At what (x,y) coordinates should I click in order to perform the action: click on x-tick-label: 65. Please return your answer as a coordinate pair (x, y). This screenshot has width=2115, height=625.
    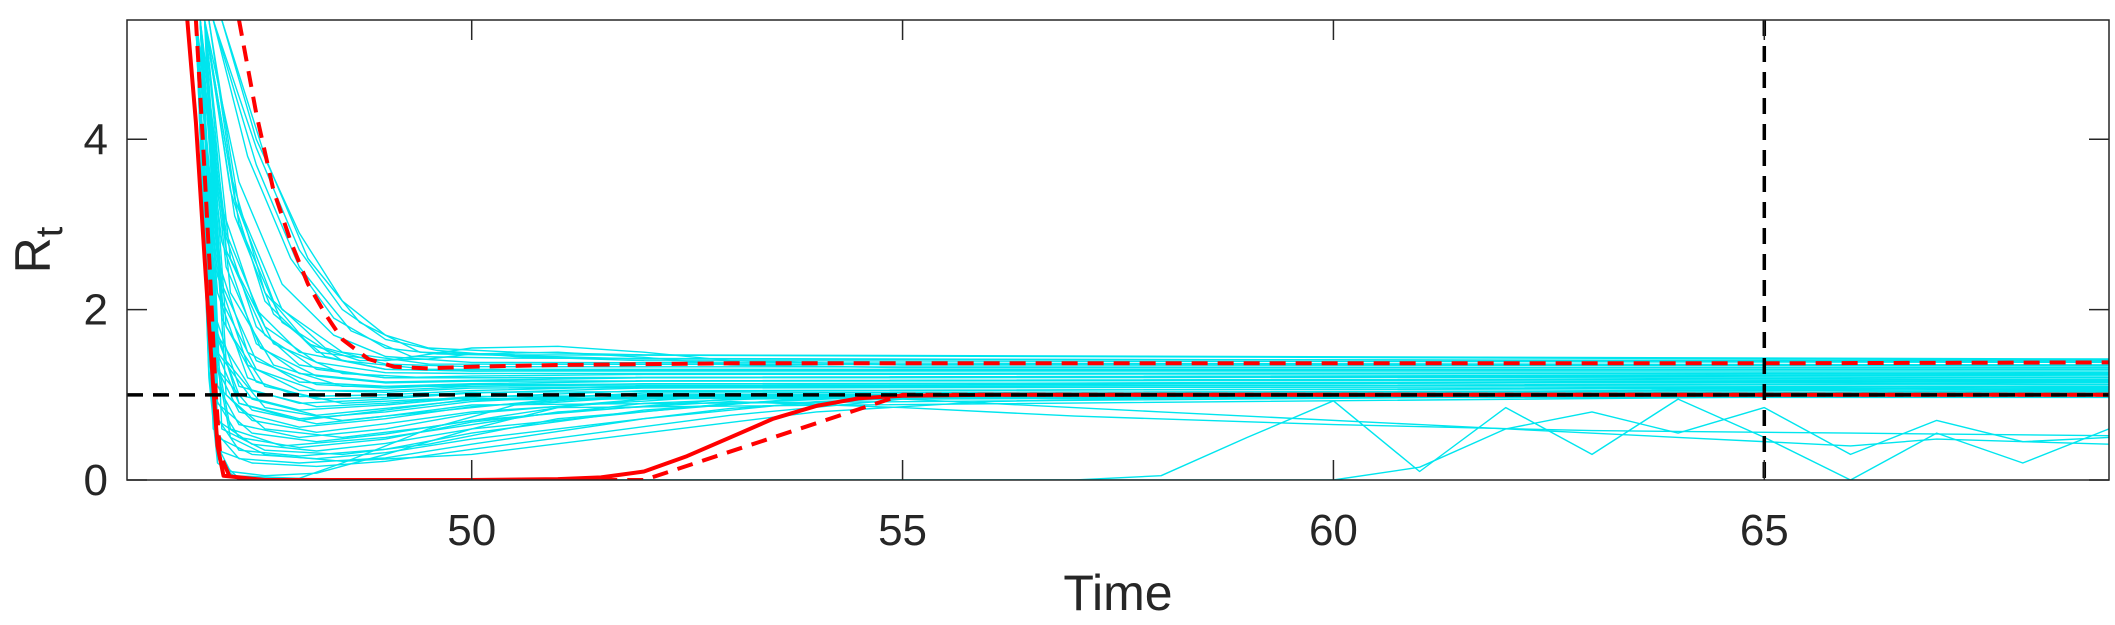
    Looking at the image, I should click on (1764, 530).